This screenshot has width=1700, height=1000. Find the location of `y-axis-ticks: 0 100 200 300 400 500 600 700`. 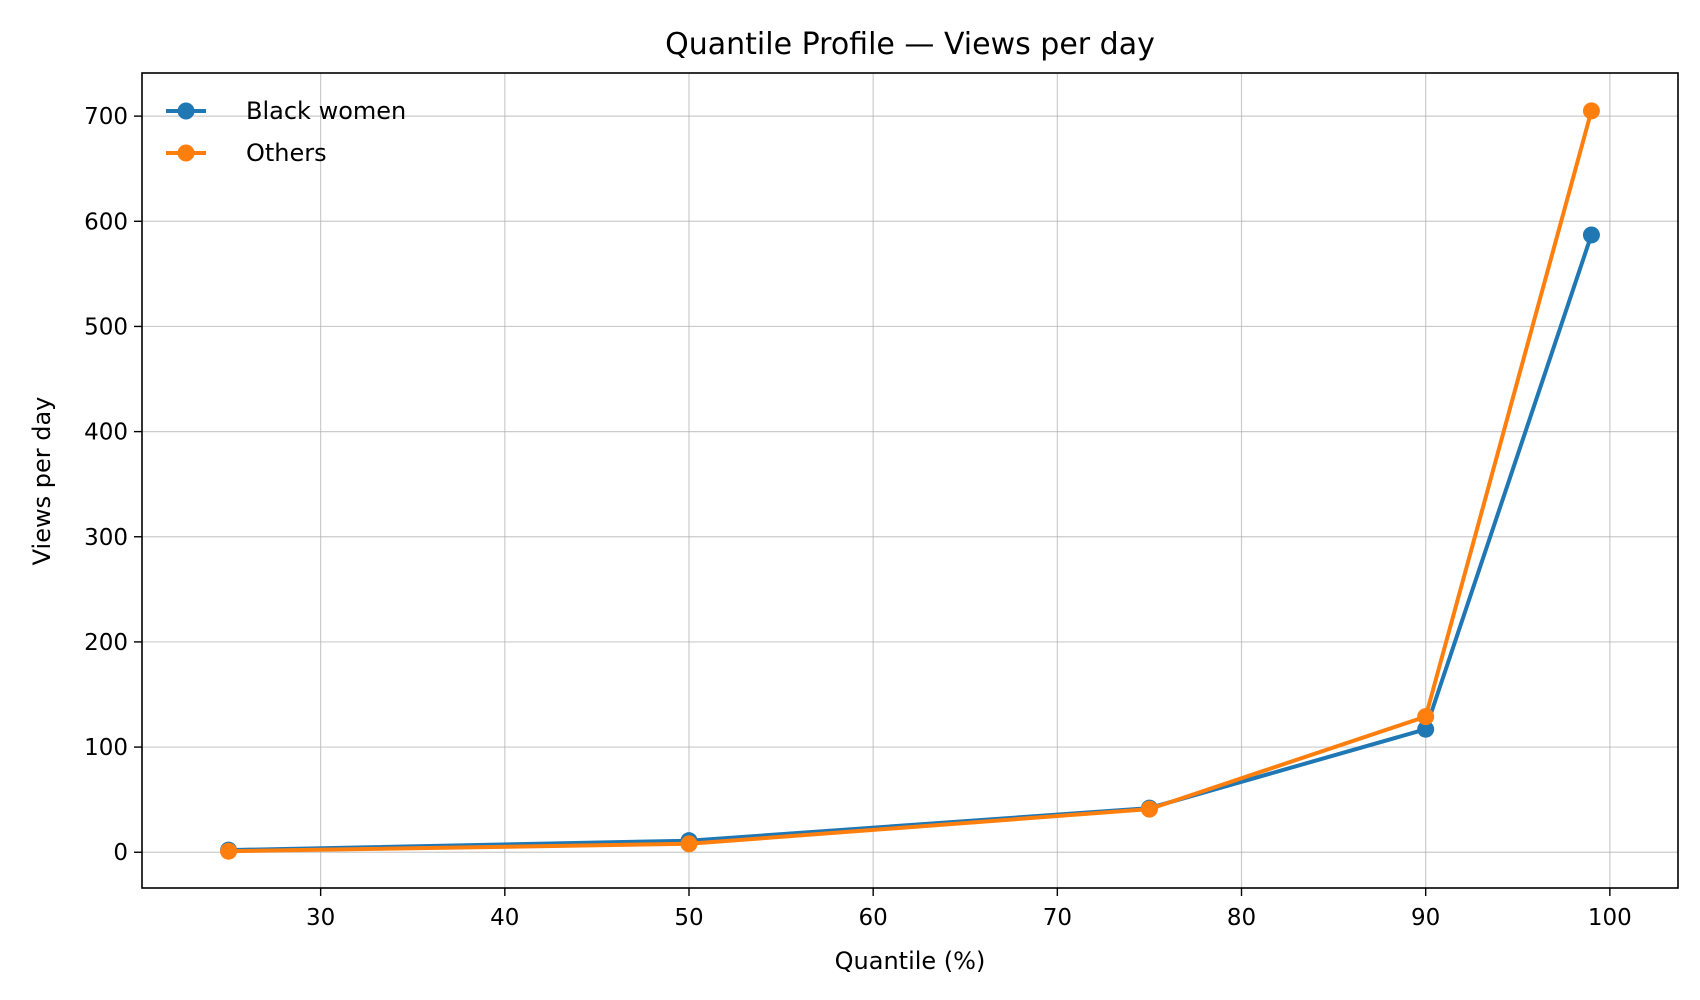

y-axis-ticks: 0 100 200 300 400 500 600 700 is located at coordinates (113, 485).